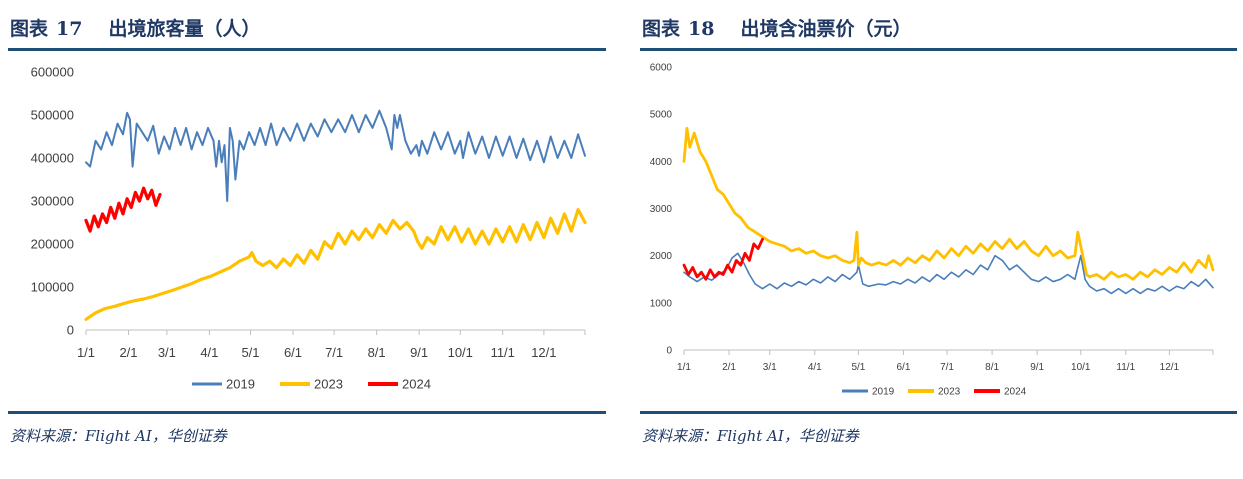  I want to click on y-tick-label: 300000, so click(52, 201).